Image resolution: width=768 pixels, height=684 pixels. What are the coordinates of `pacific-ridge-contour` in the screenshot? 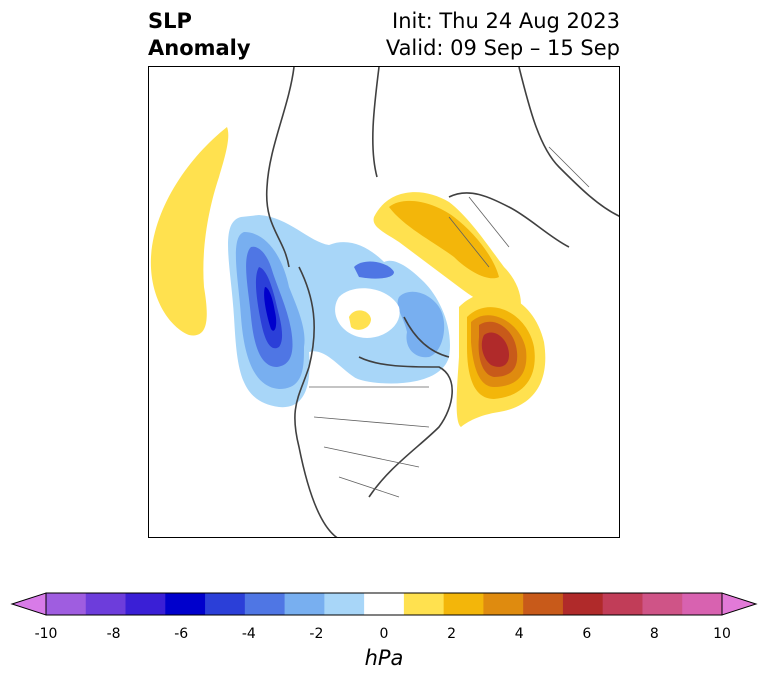 It's located at (189, 231).